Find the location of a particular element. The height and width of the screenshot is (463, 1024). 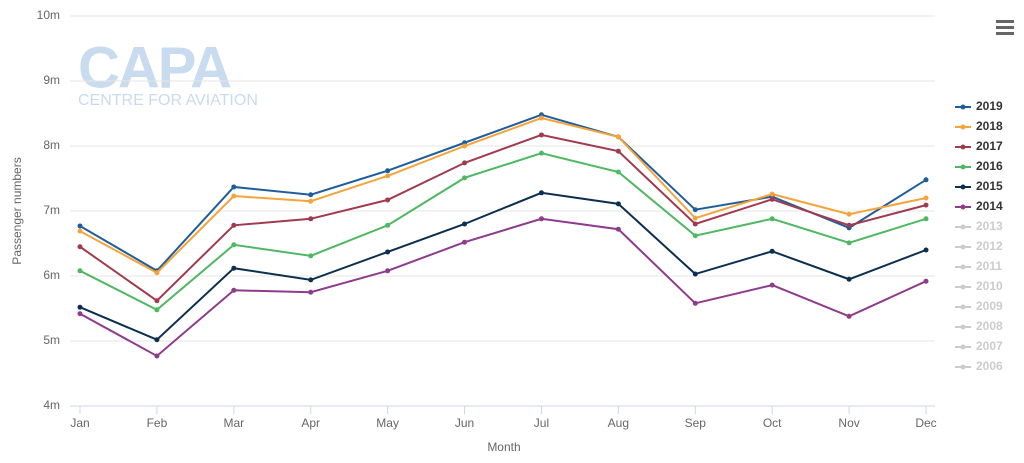

legend-item: 2016 is located at coordinates (989, 166).